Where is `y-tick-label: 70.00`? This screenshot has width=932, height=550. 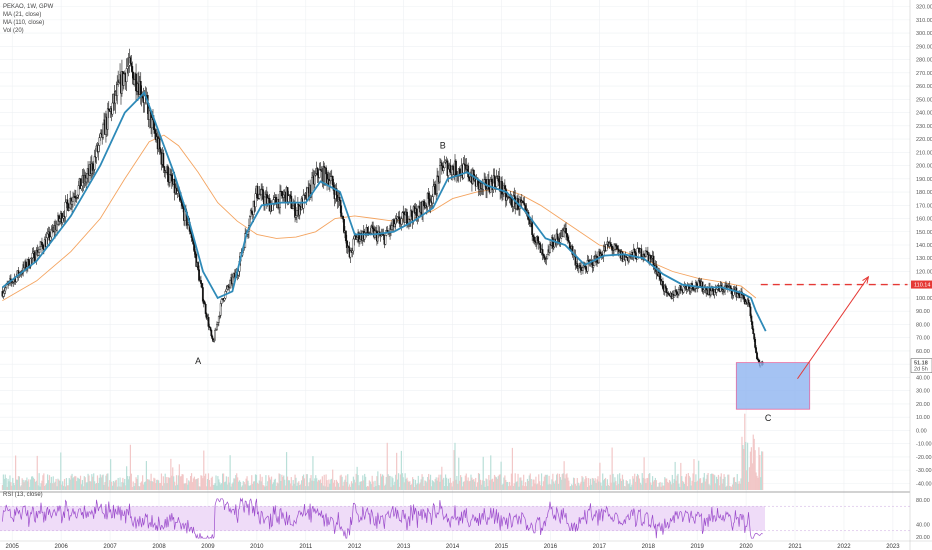
y-tick-label: 70.00 is located at coordinates (923, 339).